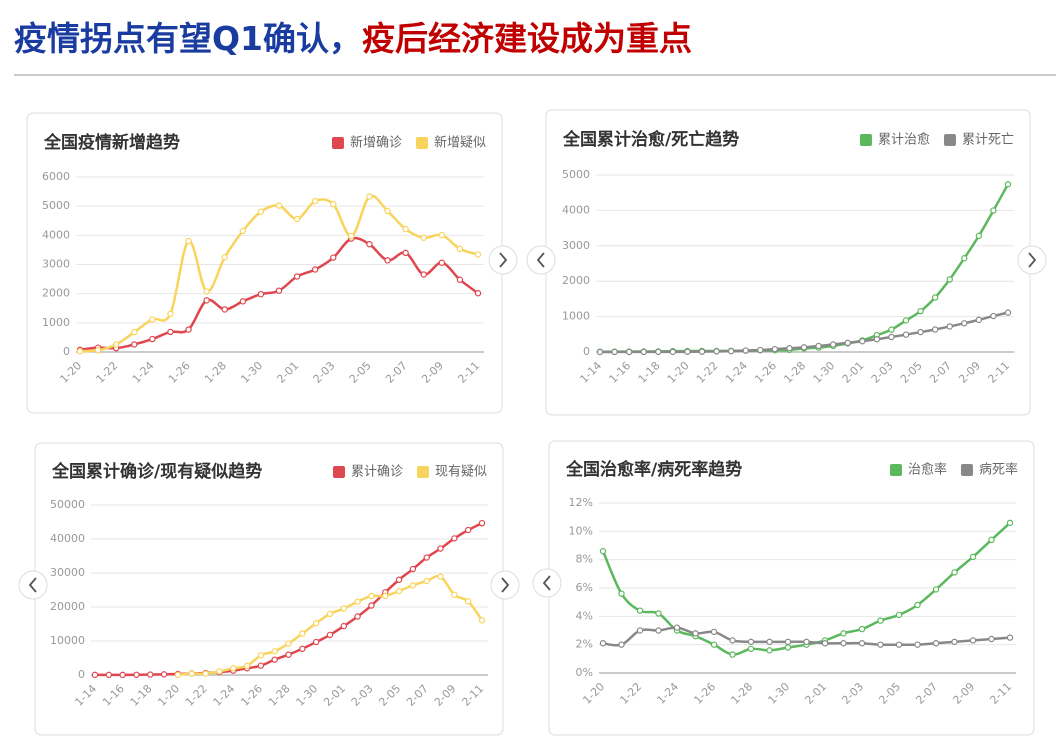 The width and height of the screenshot is (1056, 745). What do you see at coordinates (576, 209) in the screenshot?
I see `y-tick-label: 4000` at bounding box center [576, 209].